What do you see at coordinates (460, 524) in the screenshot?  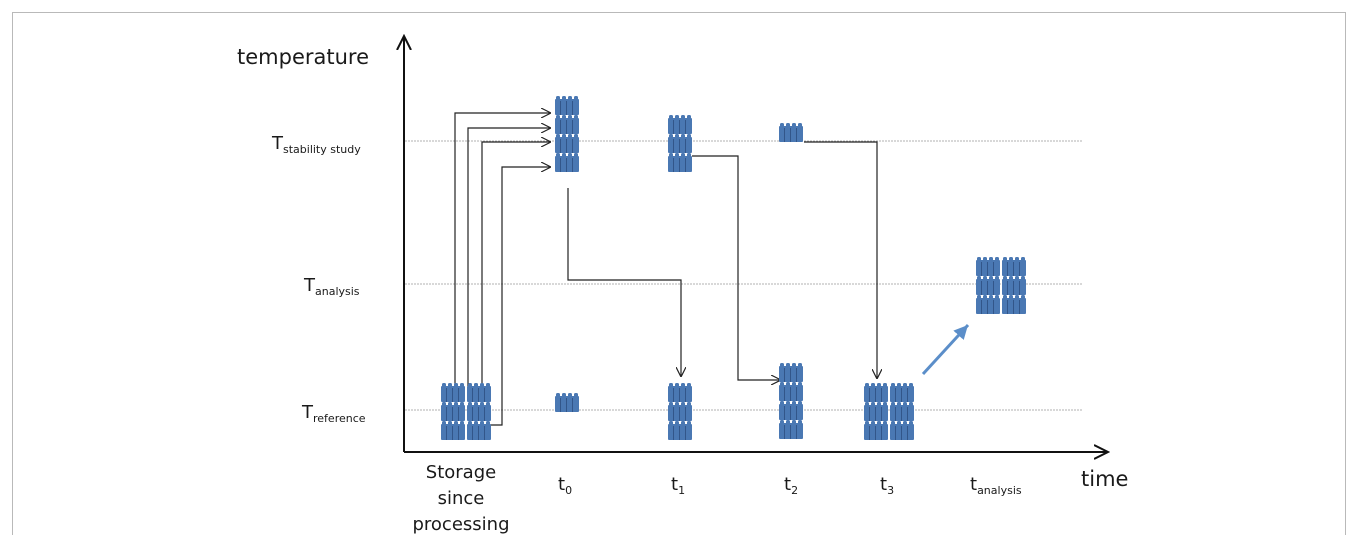 I see `storage-line-3: processing` at bounding box center [460, 524].